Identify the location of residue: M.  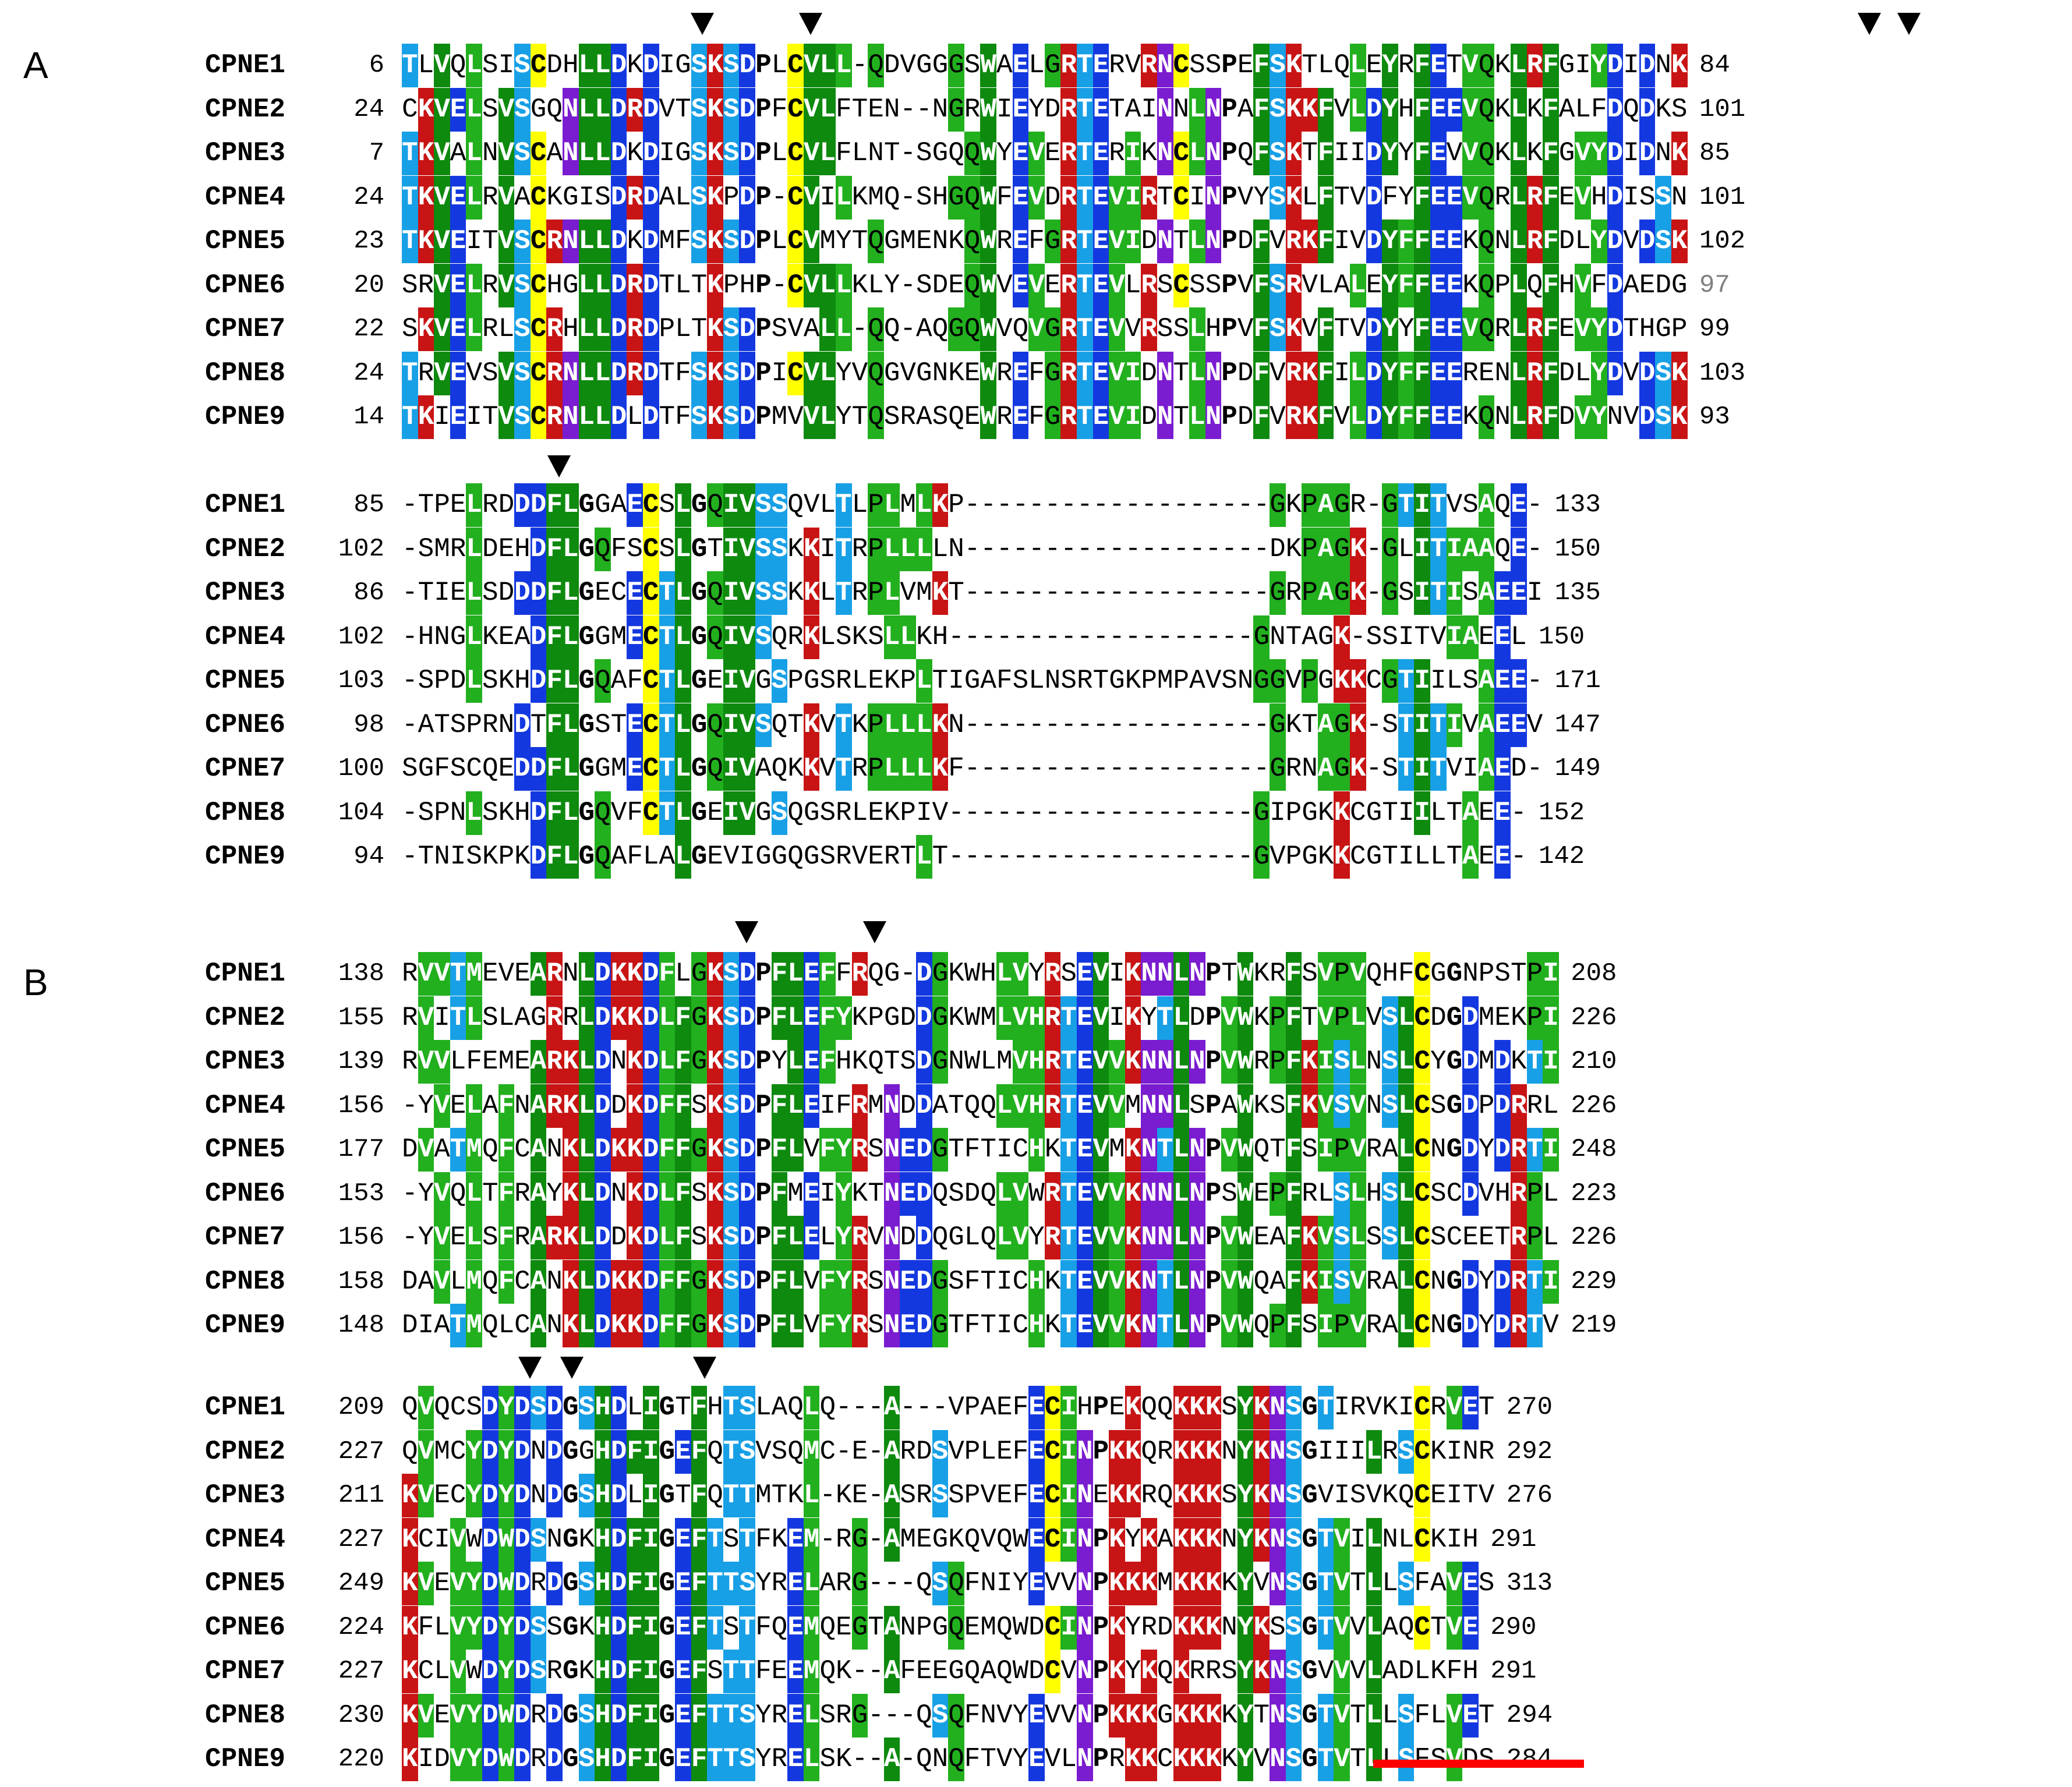
(1117, 1149).